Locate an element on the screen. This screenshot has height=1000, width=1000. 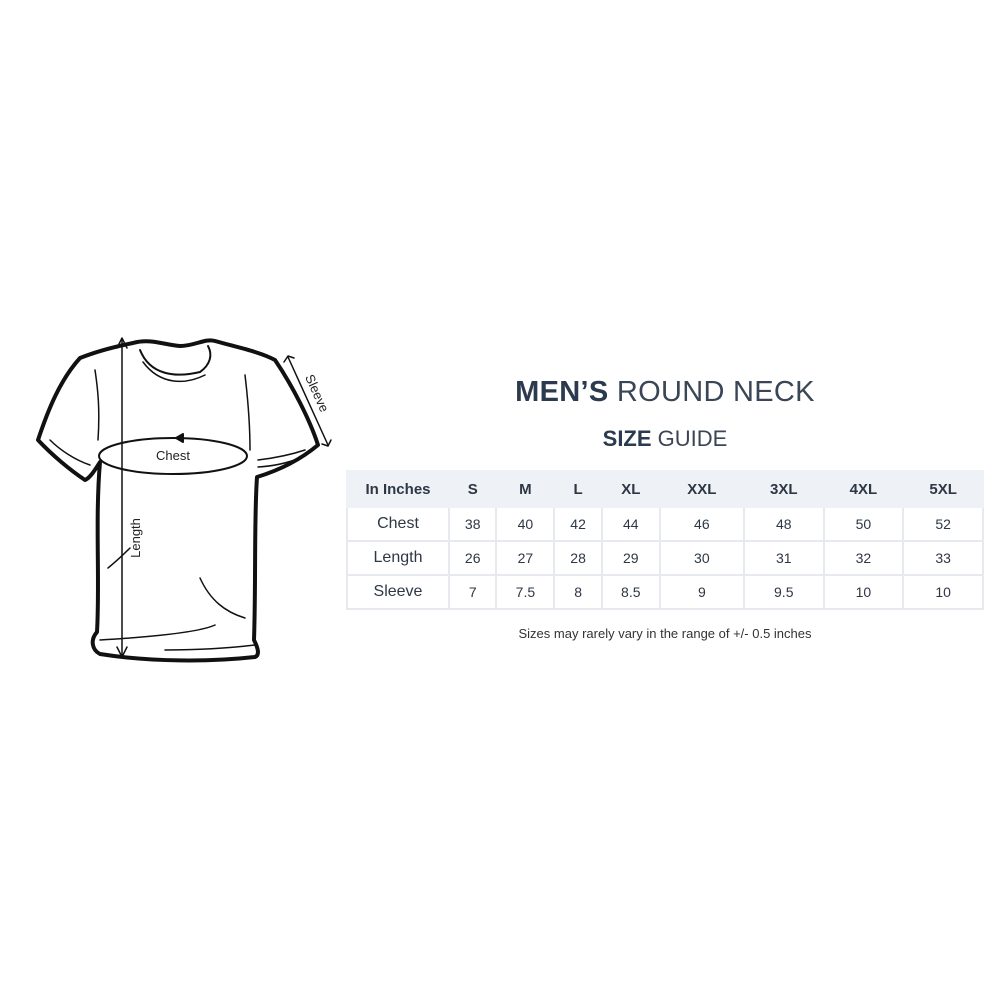
table-cell: 8.5 is located at coordinates (630, 592).